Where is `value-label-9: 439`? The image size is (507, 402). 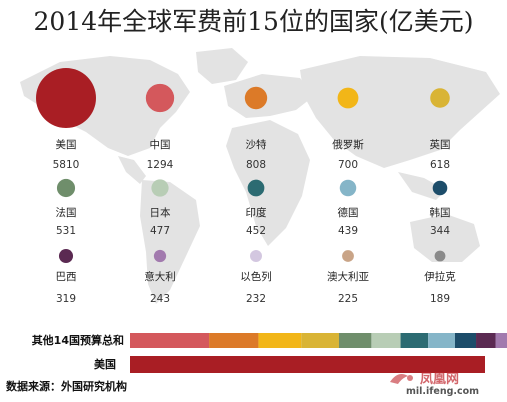
value-label-9: 439 is located at coordinates (348, 231).